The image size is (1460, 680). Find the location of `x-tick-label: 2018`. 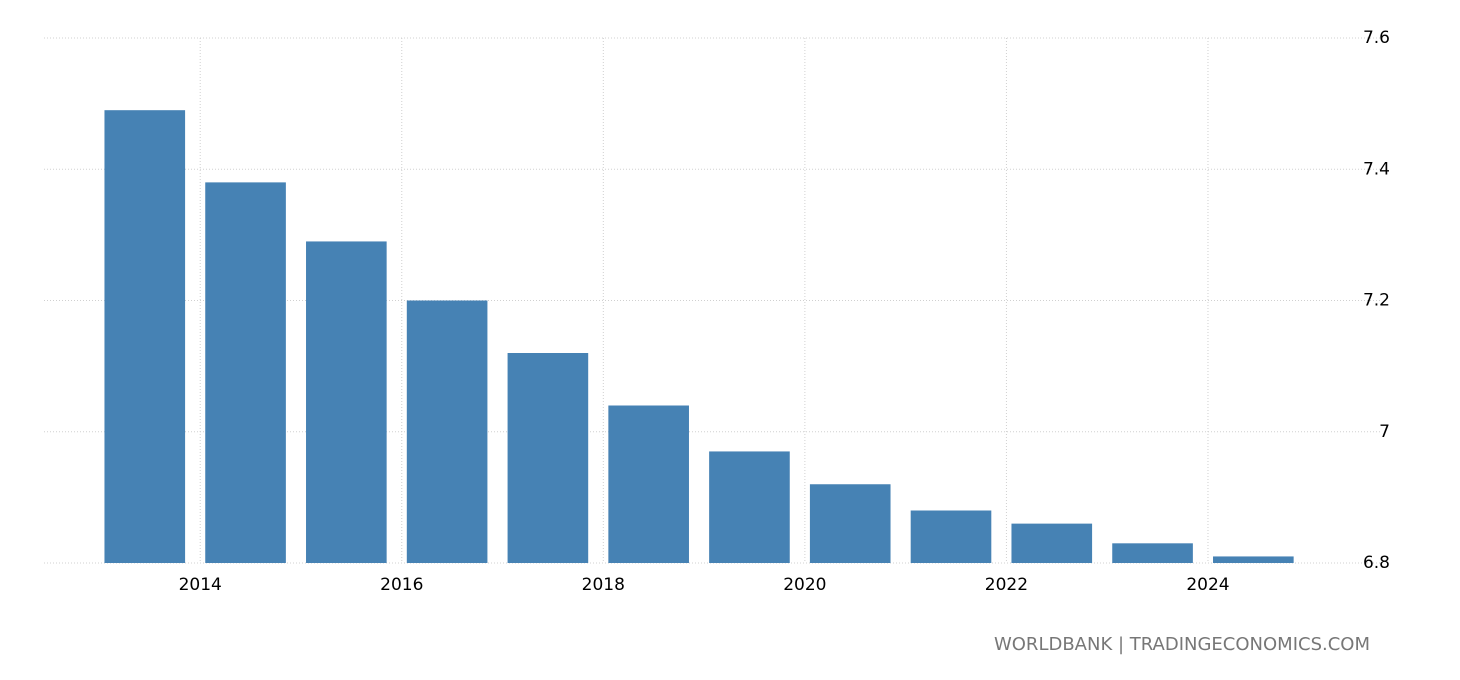

x-tick-label: 2018 is located at coordinates (603, 585).